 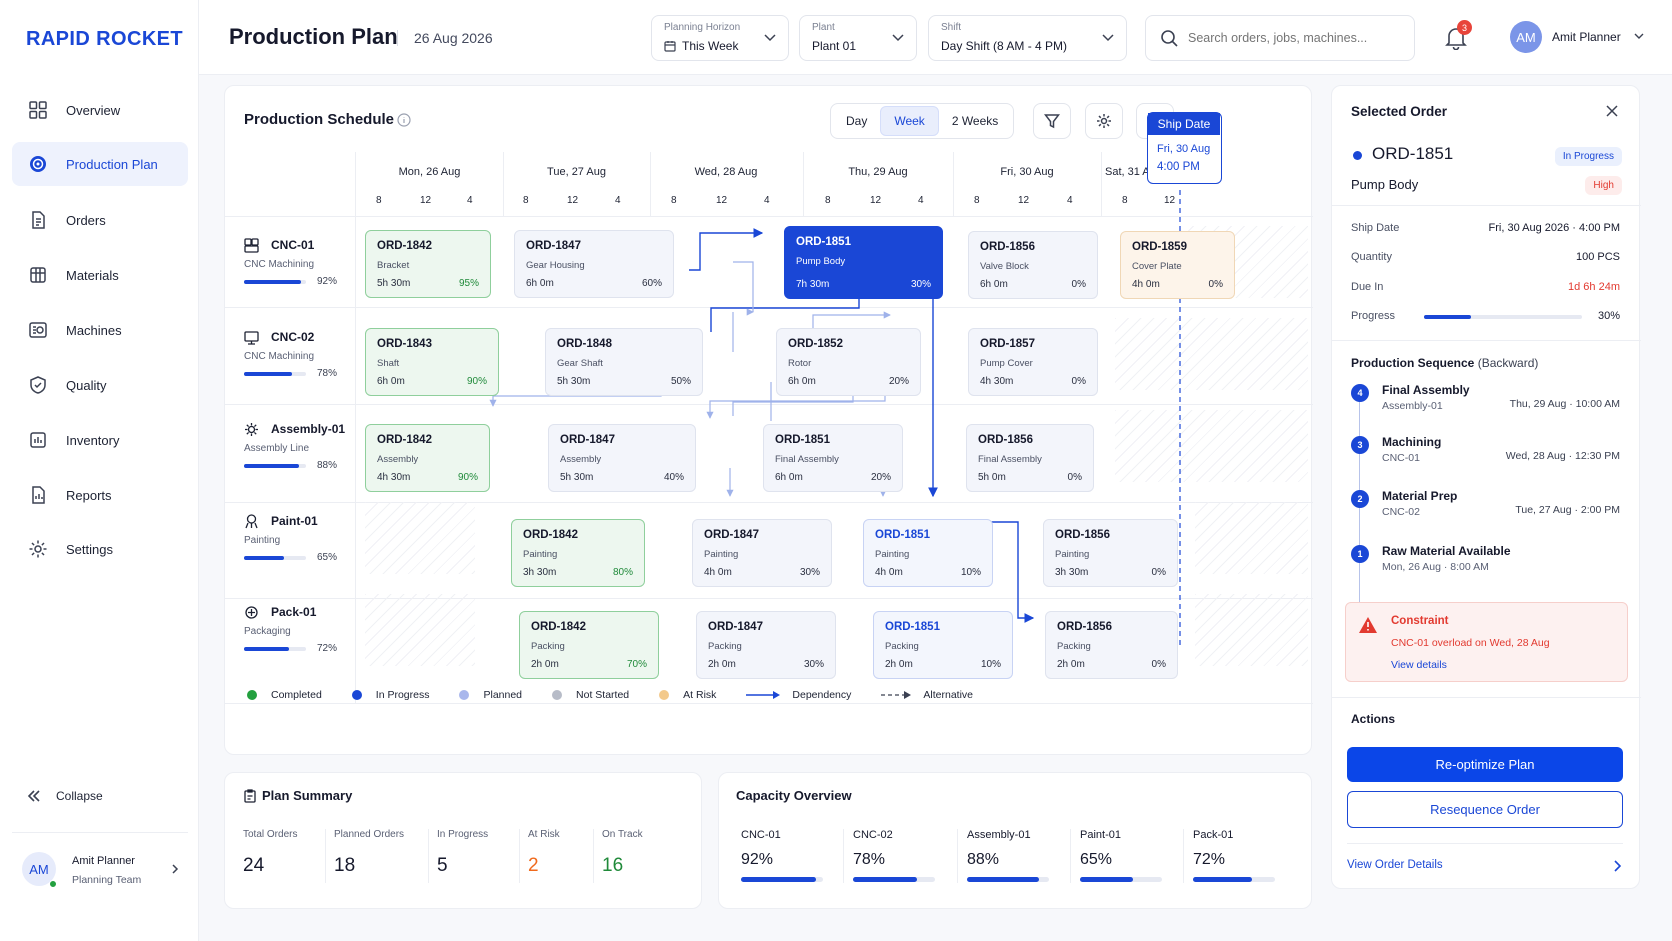 I want to click on task-description: Painting, so click(x=721, y=554).